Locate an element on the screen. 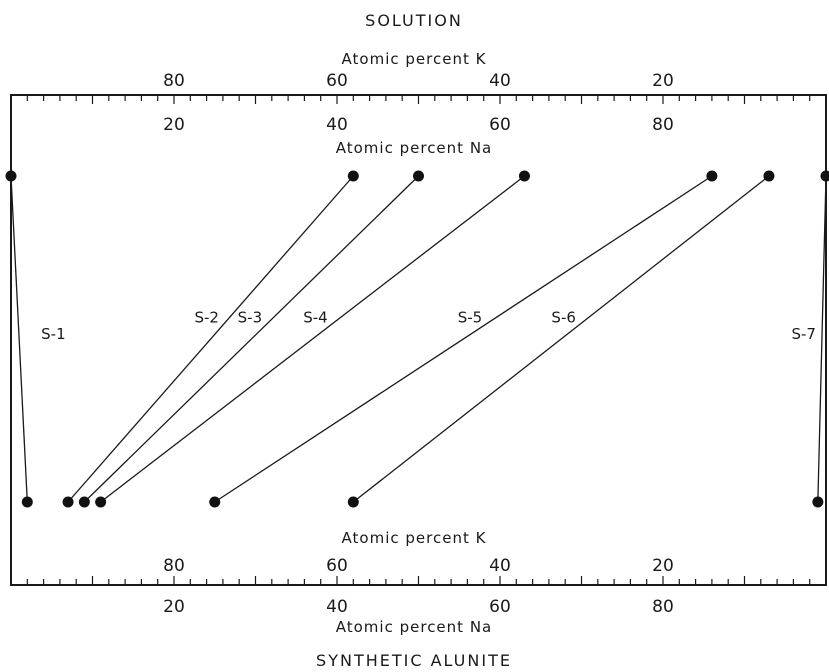 Image resolution: width=829 pixels, height=672 pixels. series-label-S-7: S-7 is located at coordinates (803, 334).